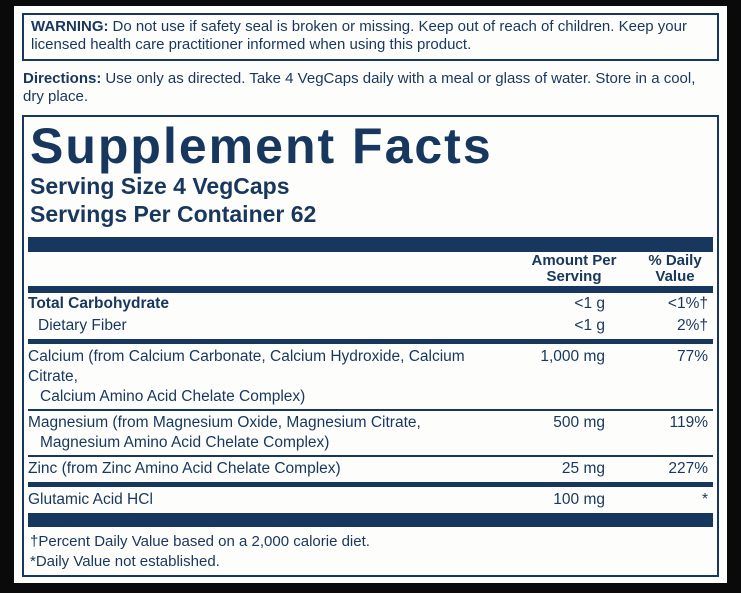 Image resolution: width=741 pixels, height=593 pixels. I want to click on nutrient-name-line2: Magnesium Amino Acid Chelate Complex), so click(185, 442).